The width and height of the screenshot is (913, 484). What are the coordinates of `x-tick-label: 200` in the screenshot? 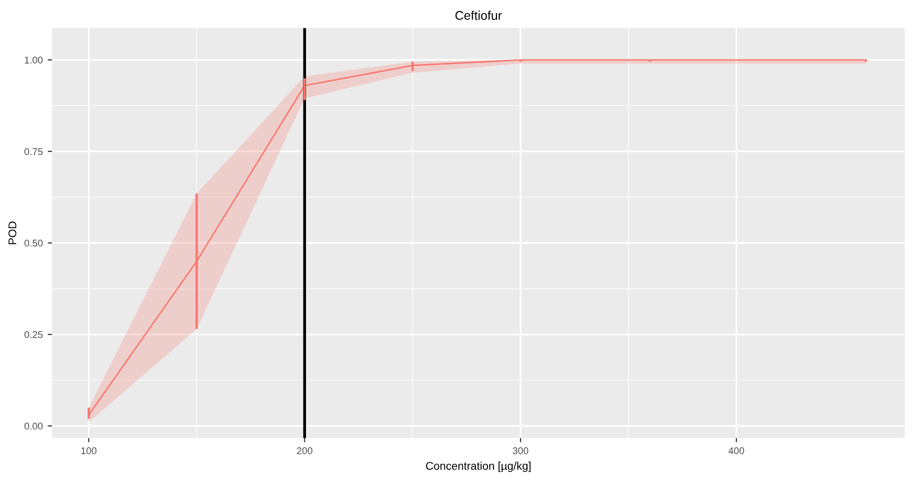 It's located at (304, 450).